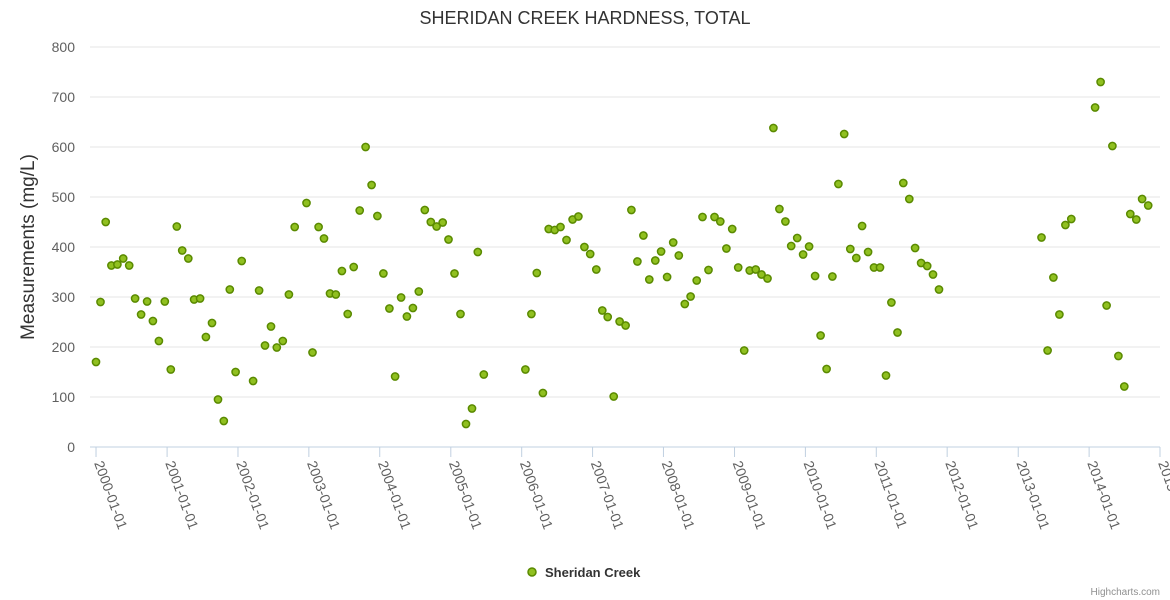 Image resolution: width=1170 pixels, height=600 pixels. I want to click on legend: Sheridan Creek, so click(584, 572).